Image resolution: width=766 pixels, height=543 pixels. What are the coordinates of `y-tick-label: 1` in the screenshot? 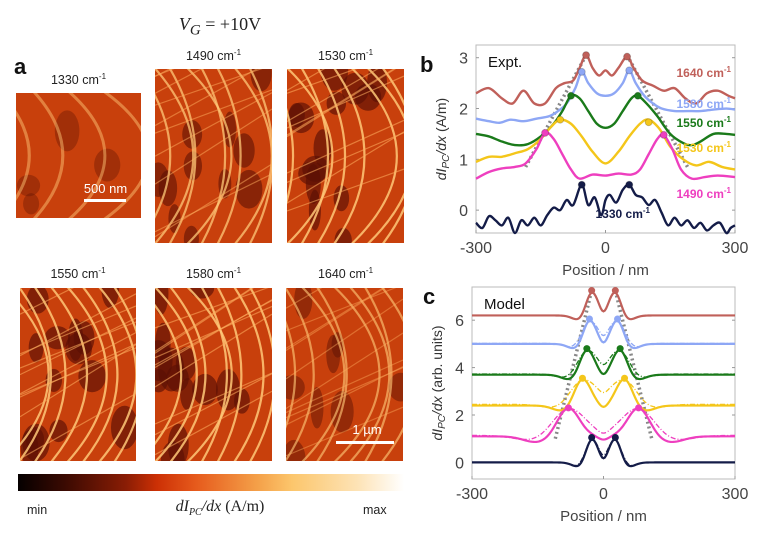 It's located at (463, 160).